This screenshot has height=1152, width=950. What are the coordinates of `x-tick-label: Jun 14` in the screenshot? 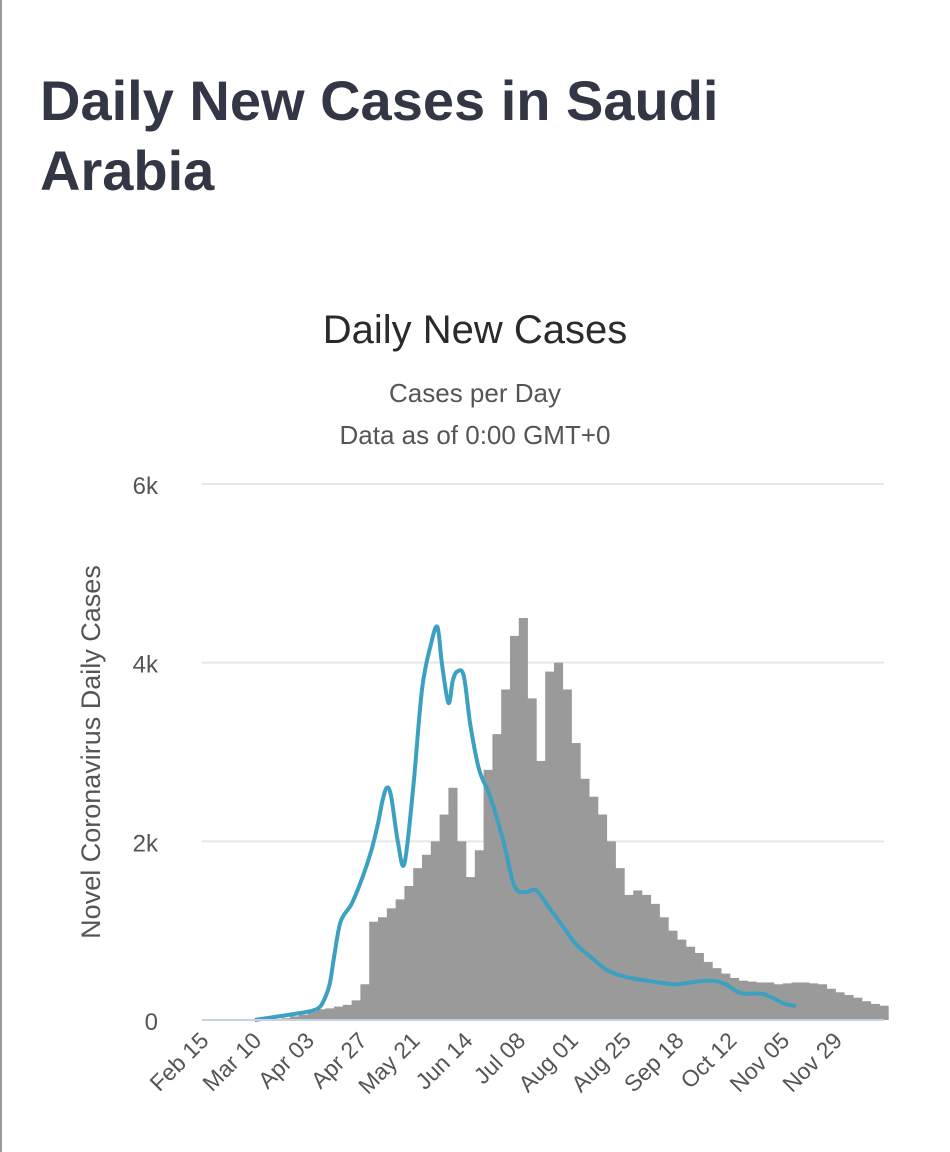 It's located at (443, 1060).